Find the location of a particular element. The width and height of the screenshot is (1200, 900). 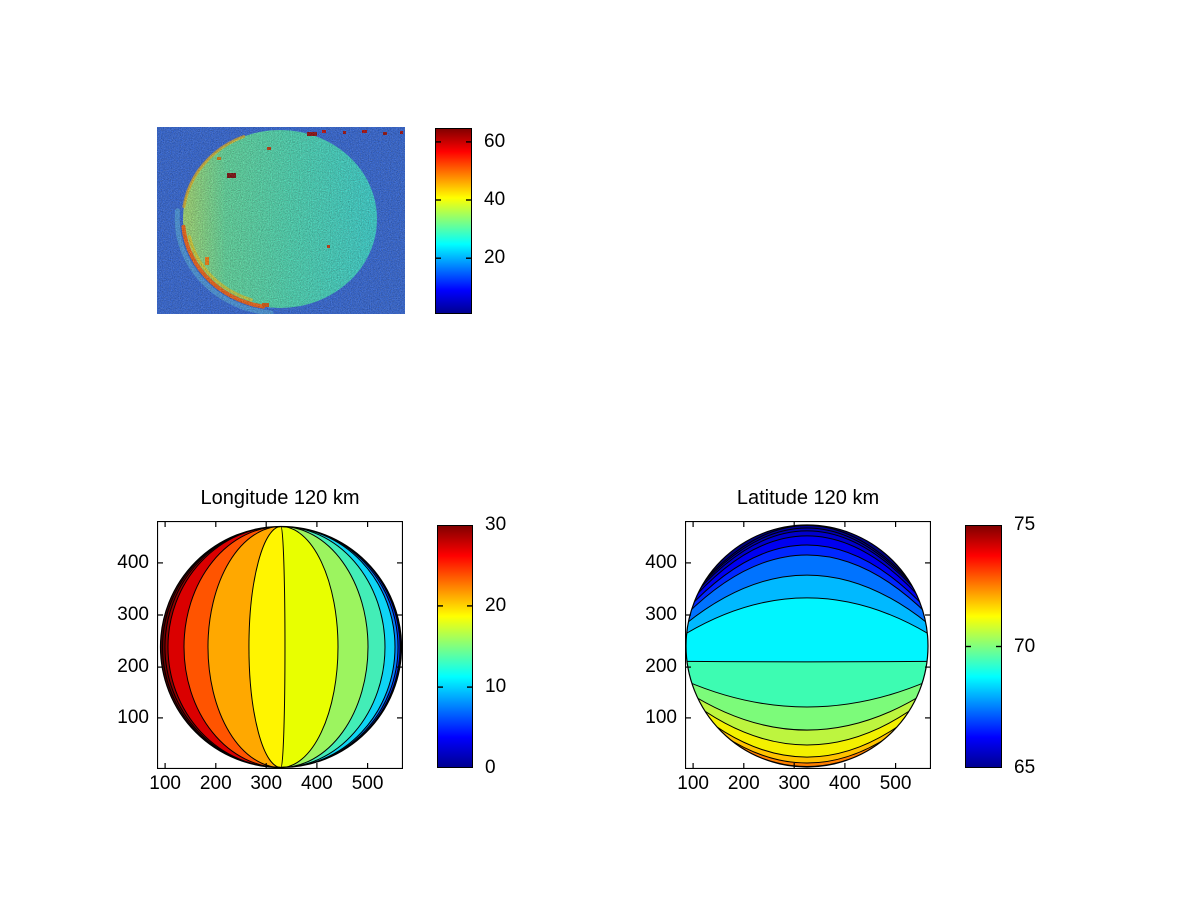

longitude-contour-plot is located at coordinates (280, 645).